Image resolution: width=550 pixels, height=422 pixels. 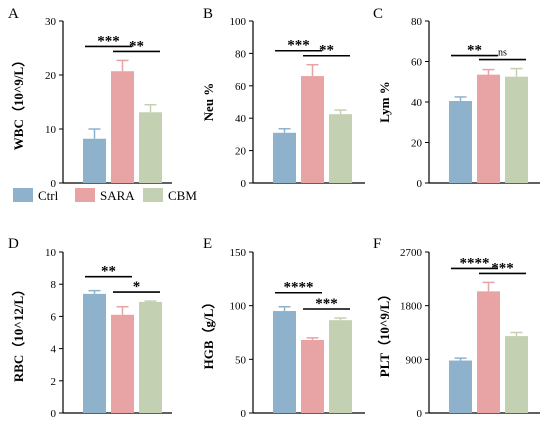 I want to click on legend-label-sara: SARA, so click(x=117, y=195).